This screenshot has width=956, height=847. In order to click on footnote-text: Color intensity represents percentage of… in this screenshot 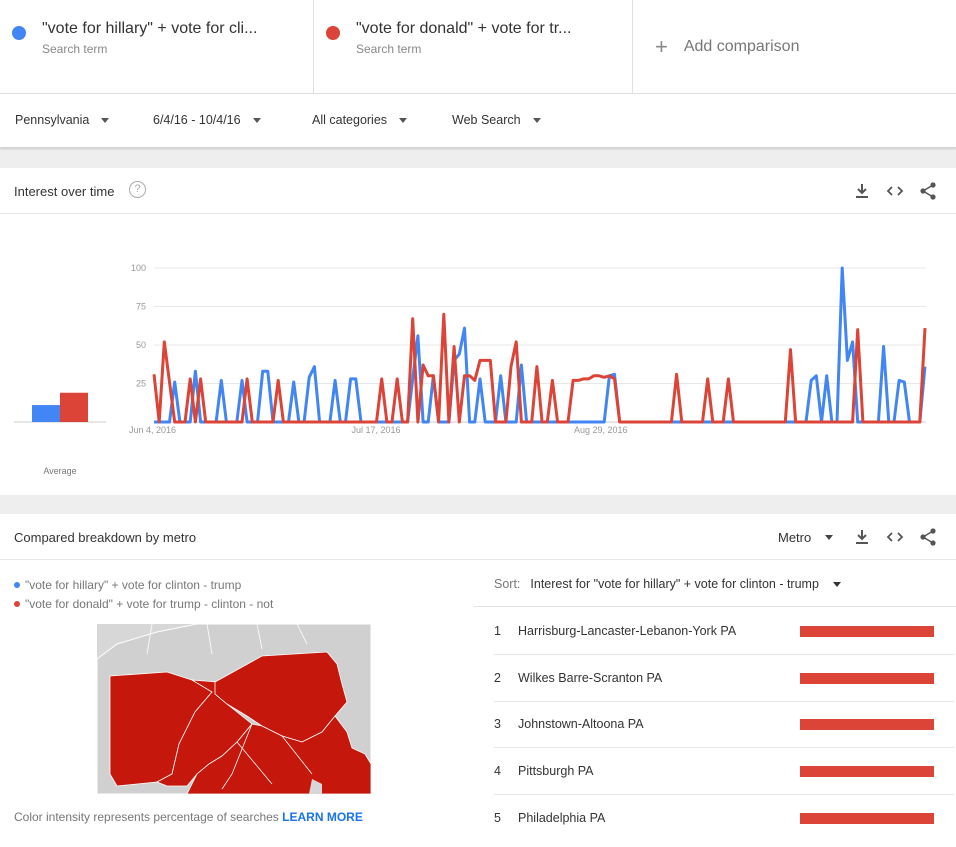, I will do `click(146, 817)`.